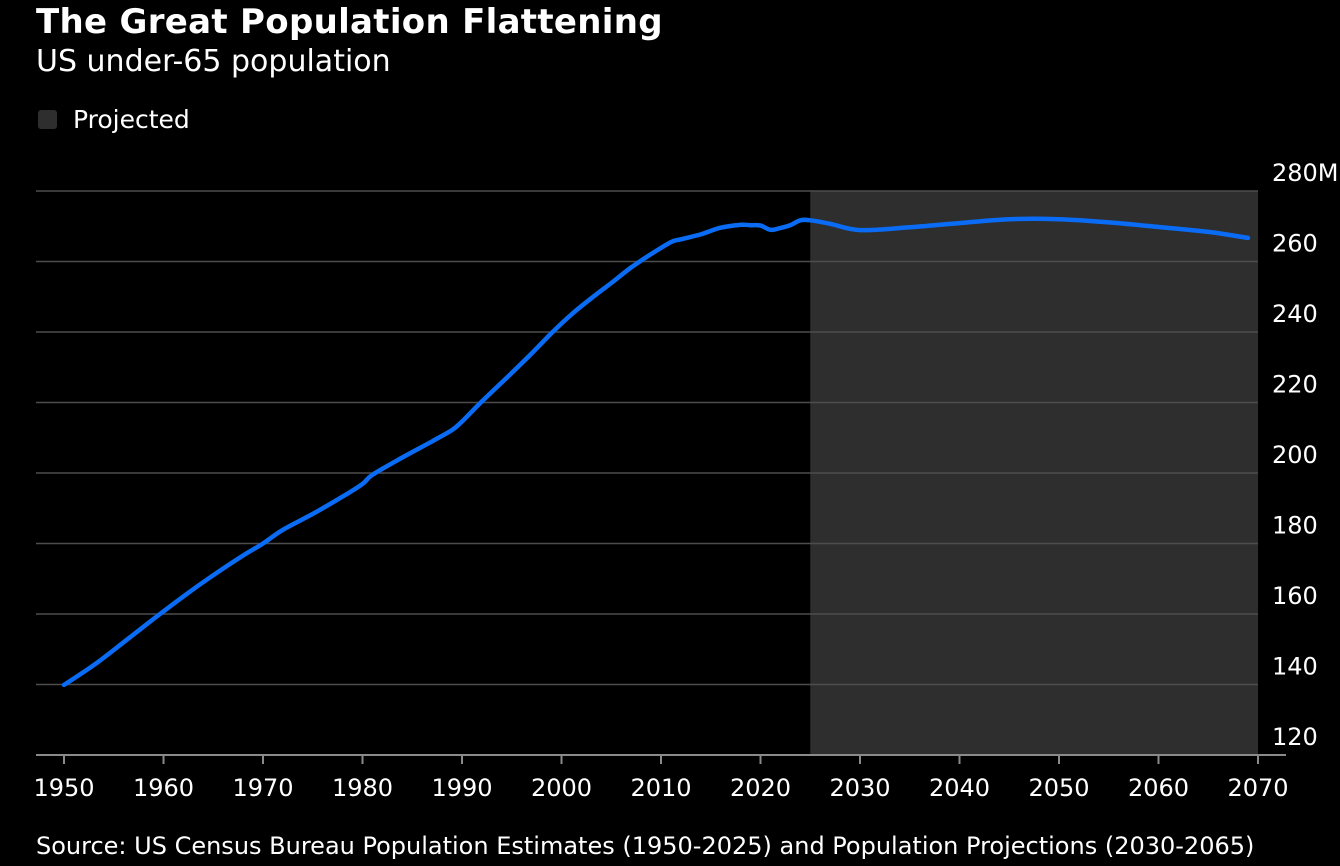 Image resolution: width=1340 pixels, height=866 pixels. I want to click on y-tick-label: 240, so click(1295, 314).